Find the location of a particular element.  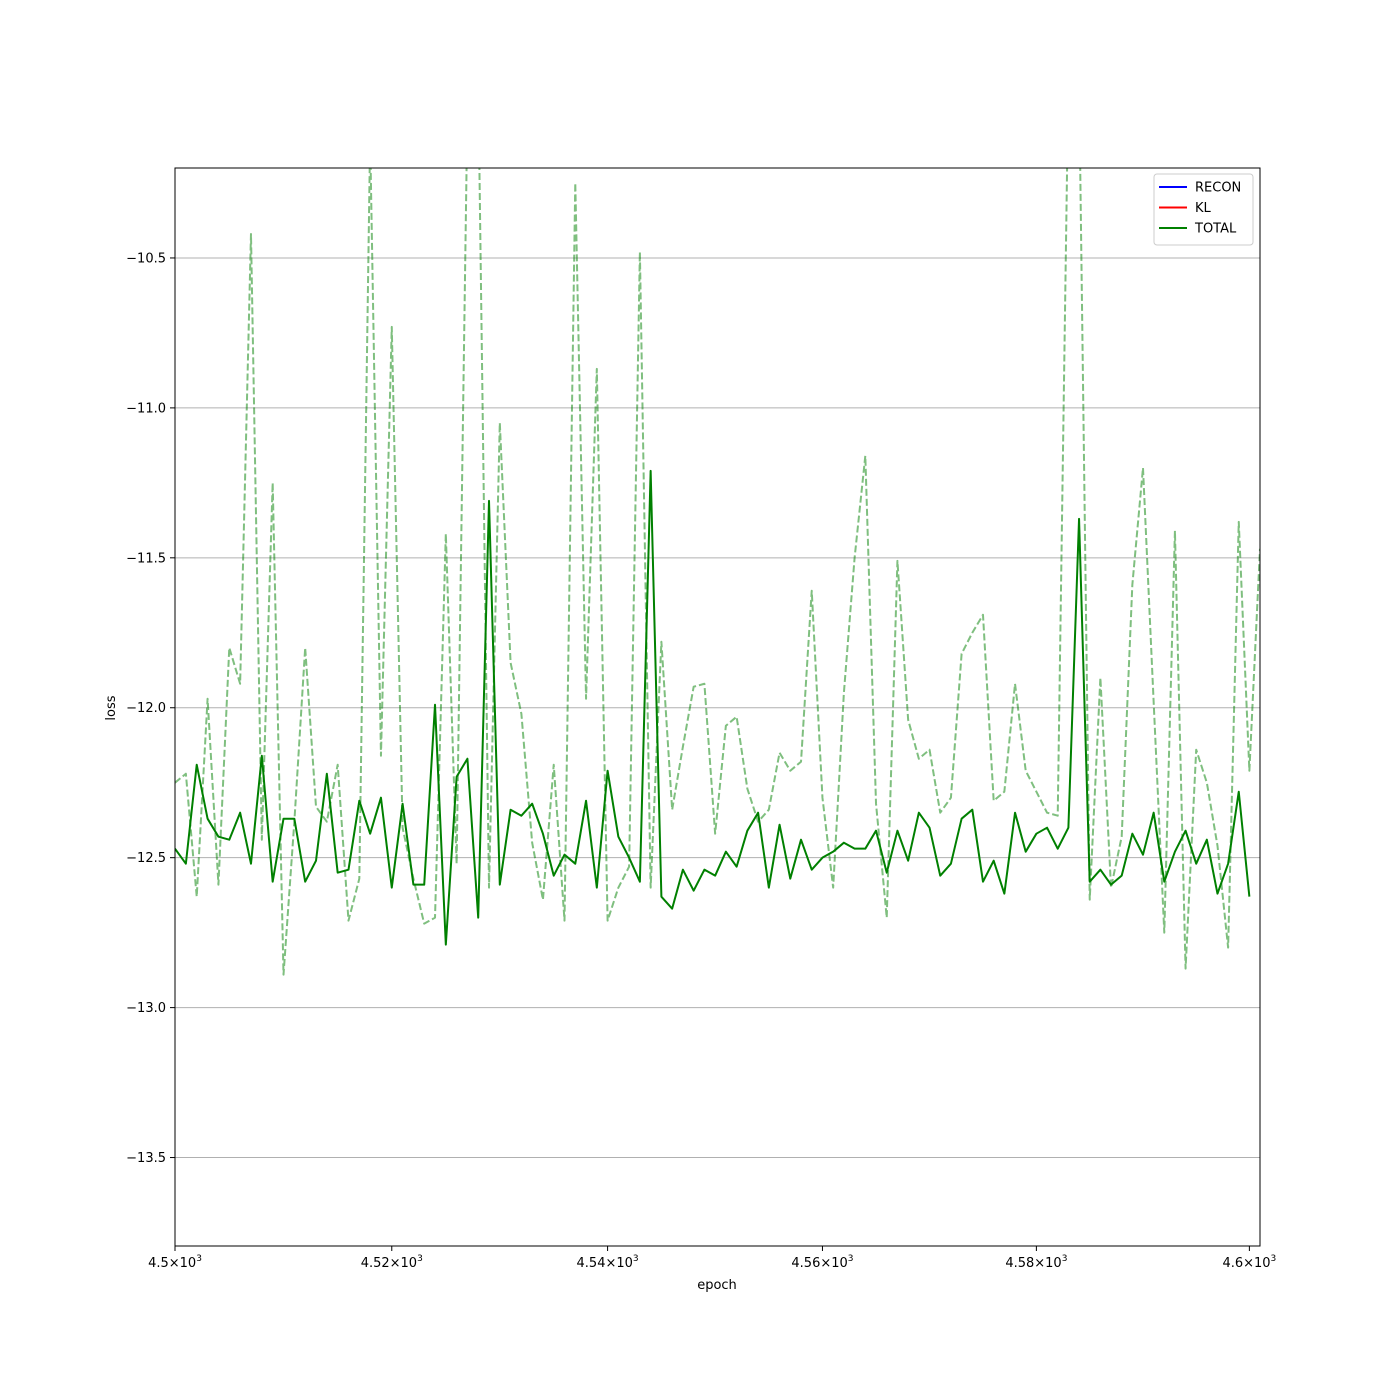

x-tick-label: 4.54×103 is located at coordinates (608, 1262).